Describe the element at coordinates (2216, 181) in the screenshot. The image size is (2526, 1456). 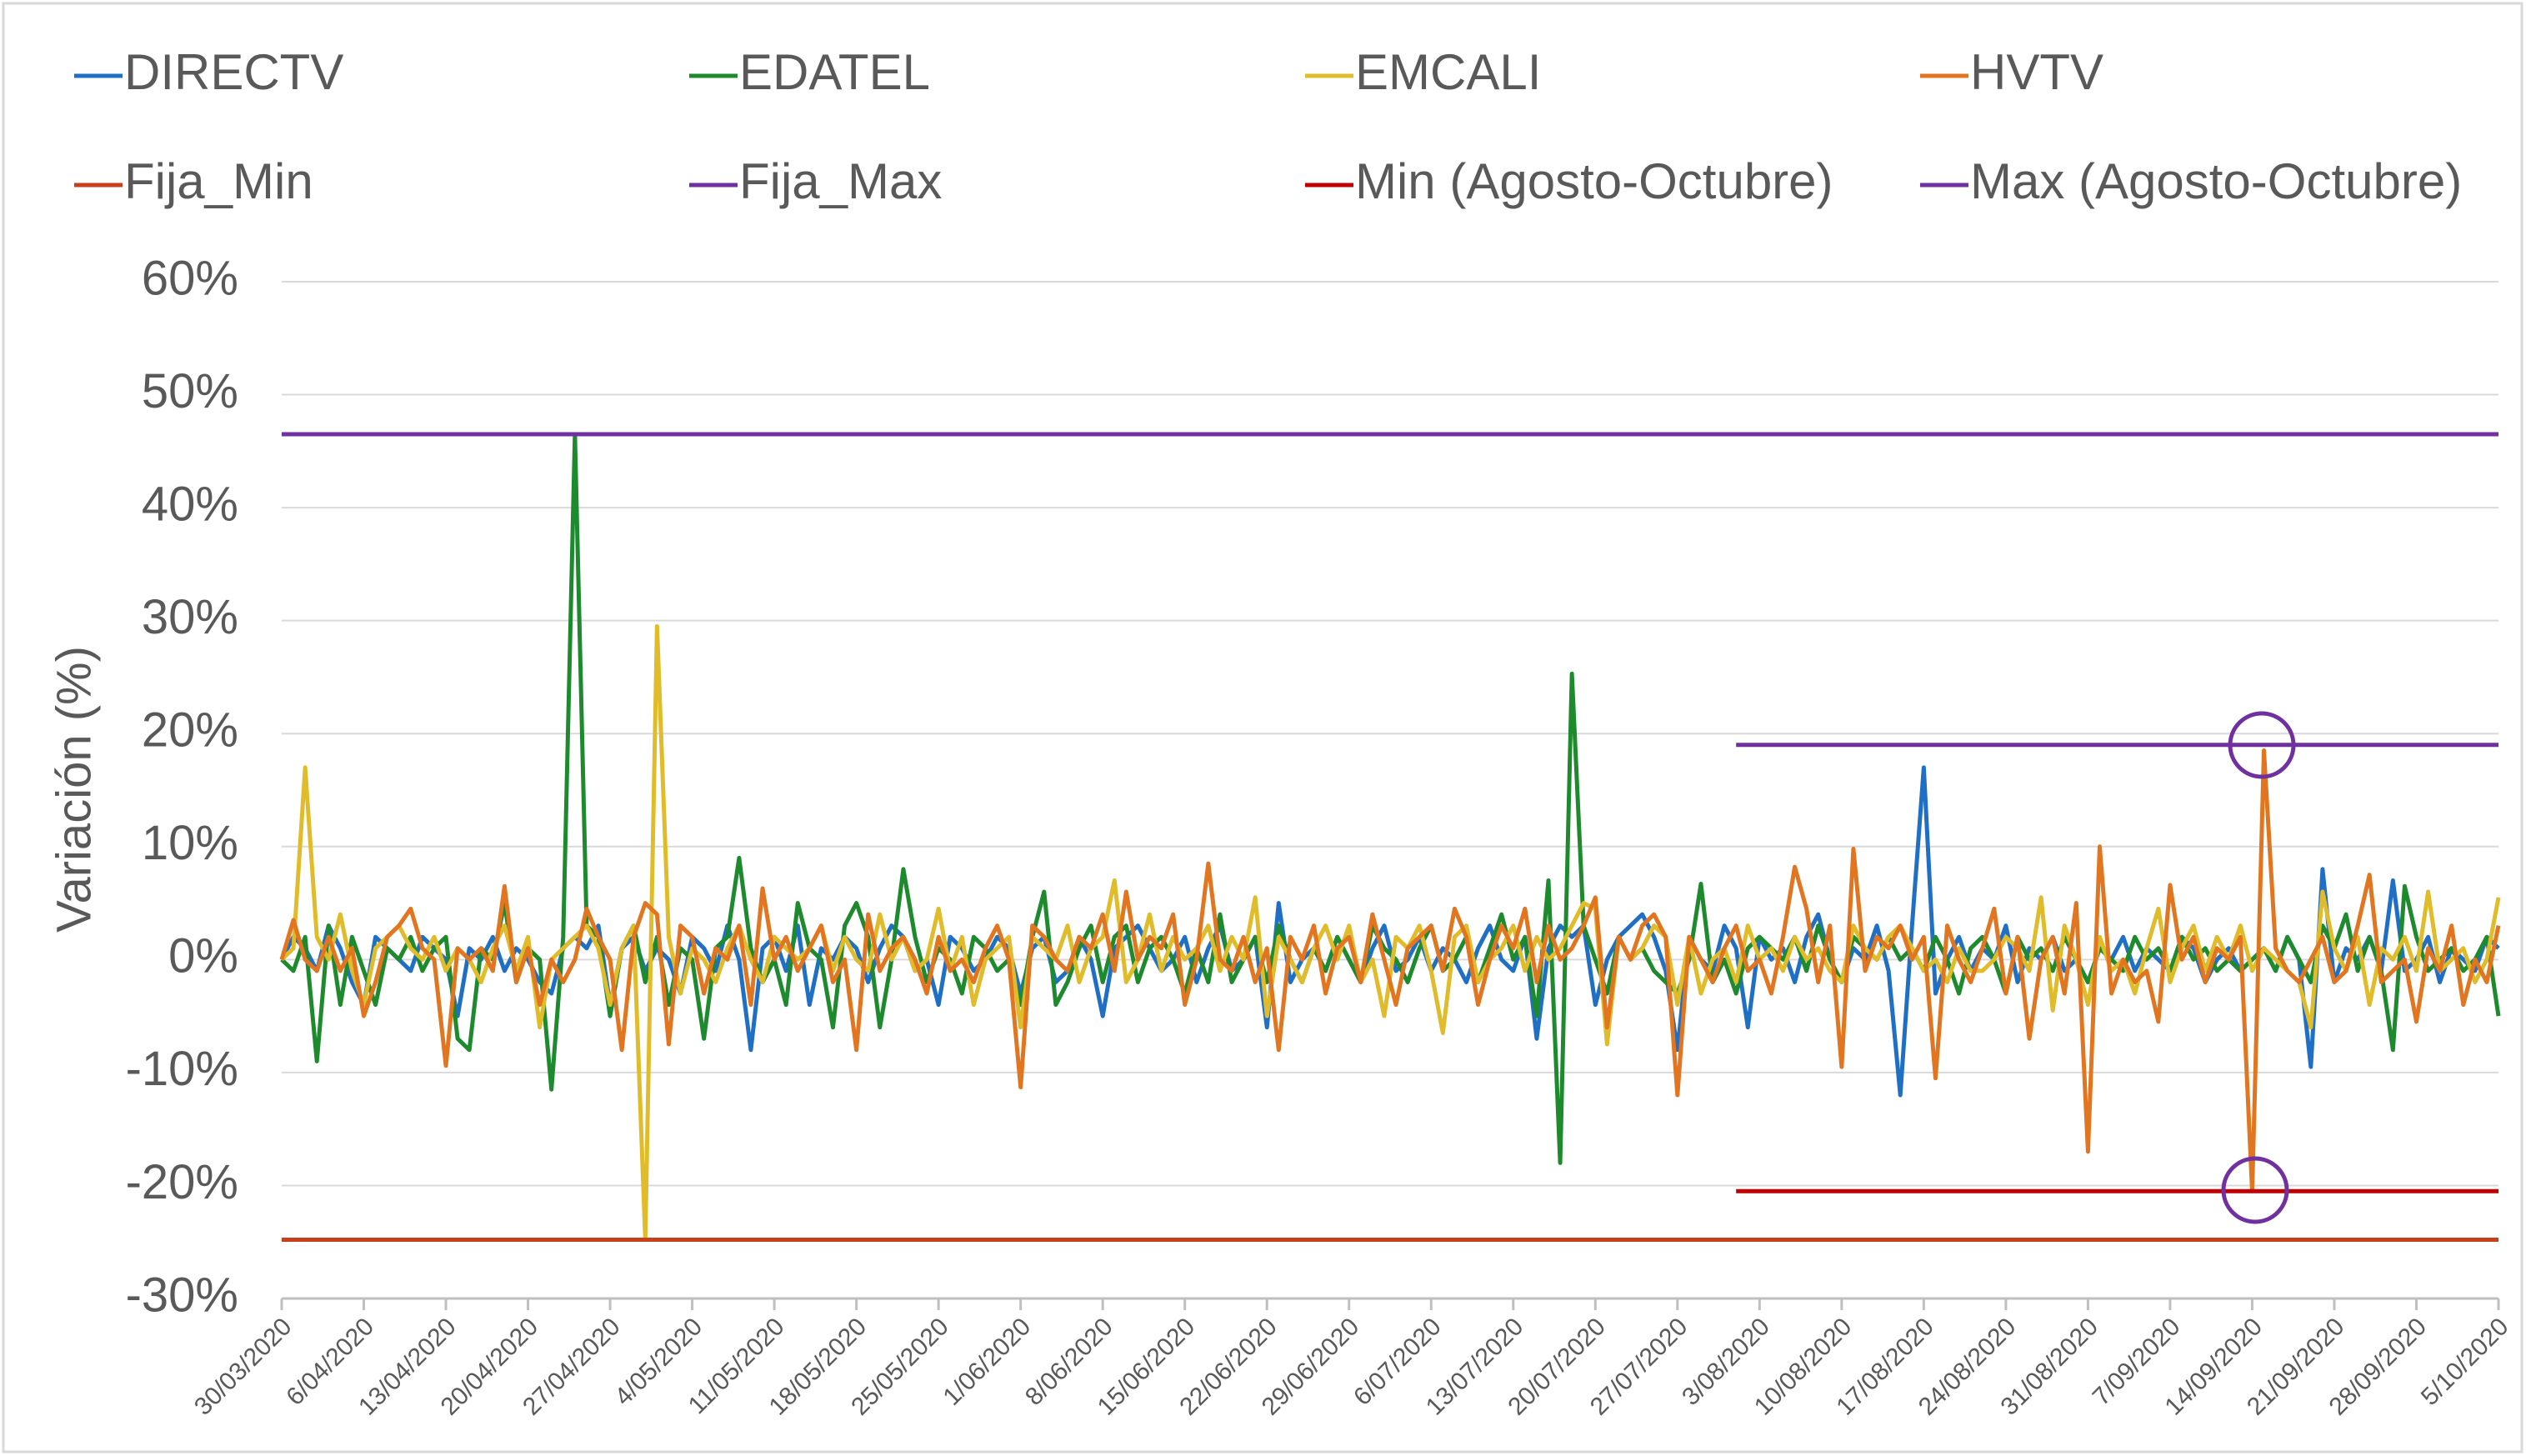
I see `legend-label: Max (Agosto-Octubre)` at that location.